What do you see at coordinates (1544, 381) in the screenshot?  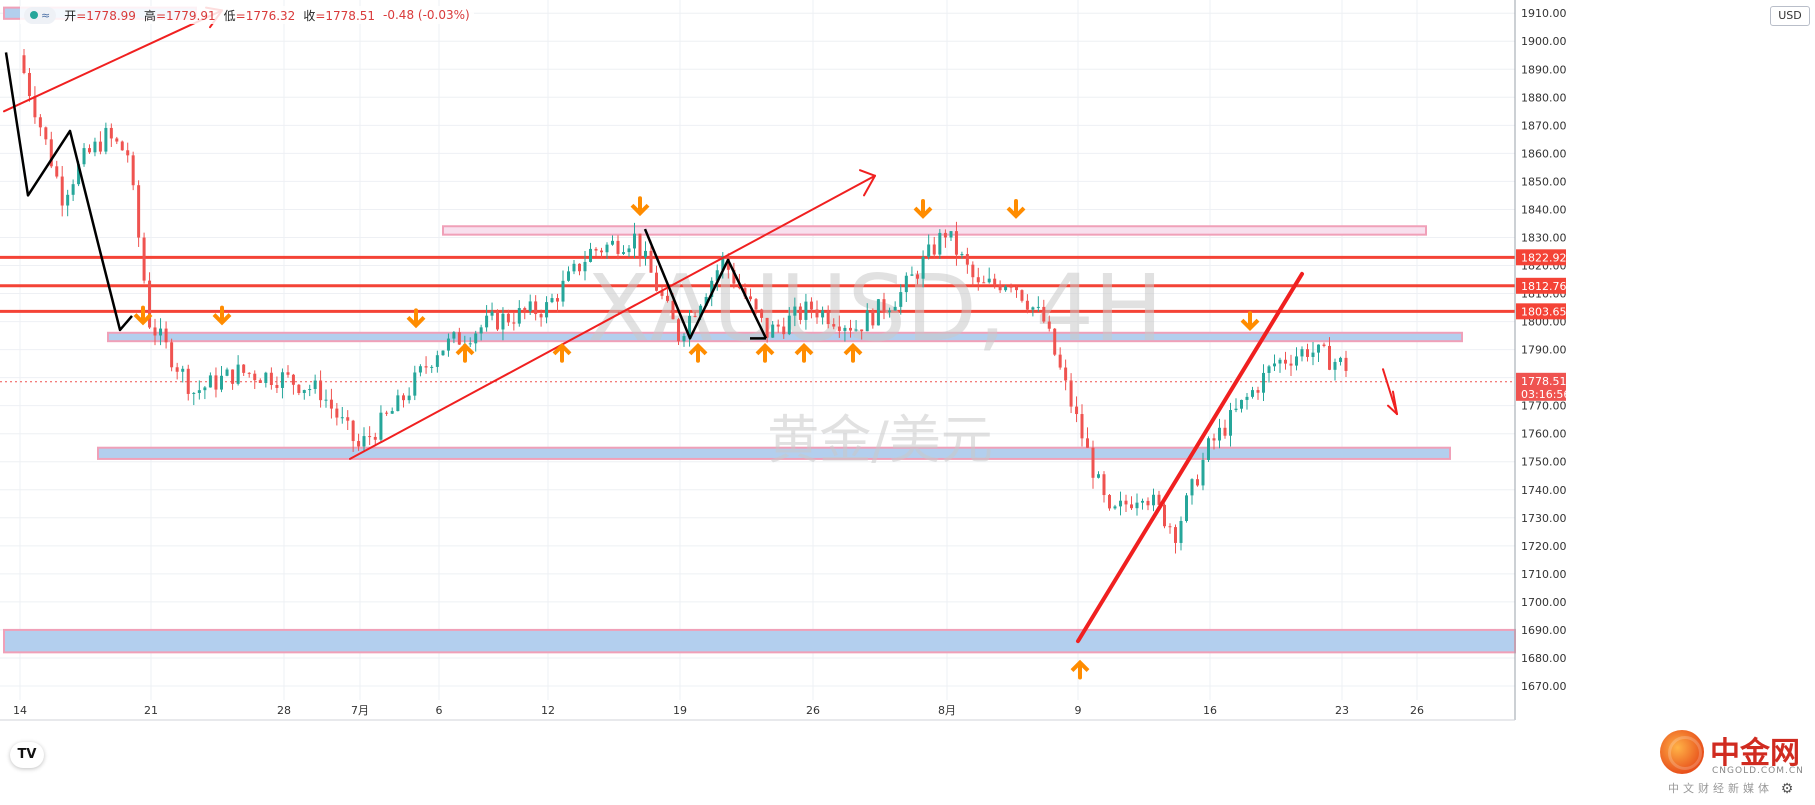 I see `current-price-text: 1778.51` at bounding box center [1544, 381].